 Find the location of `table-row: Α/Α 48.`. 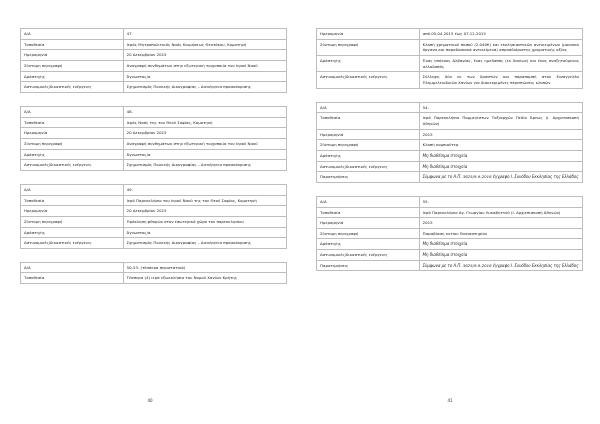

table-row: Α/Α 48. is located at coordinates (153, 111).